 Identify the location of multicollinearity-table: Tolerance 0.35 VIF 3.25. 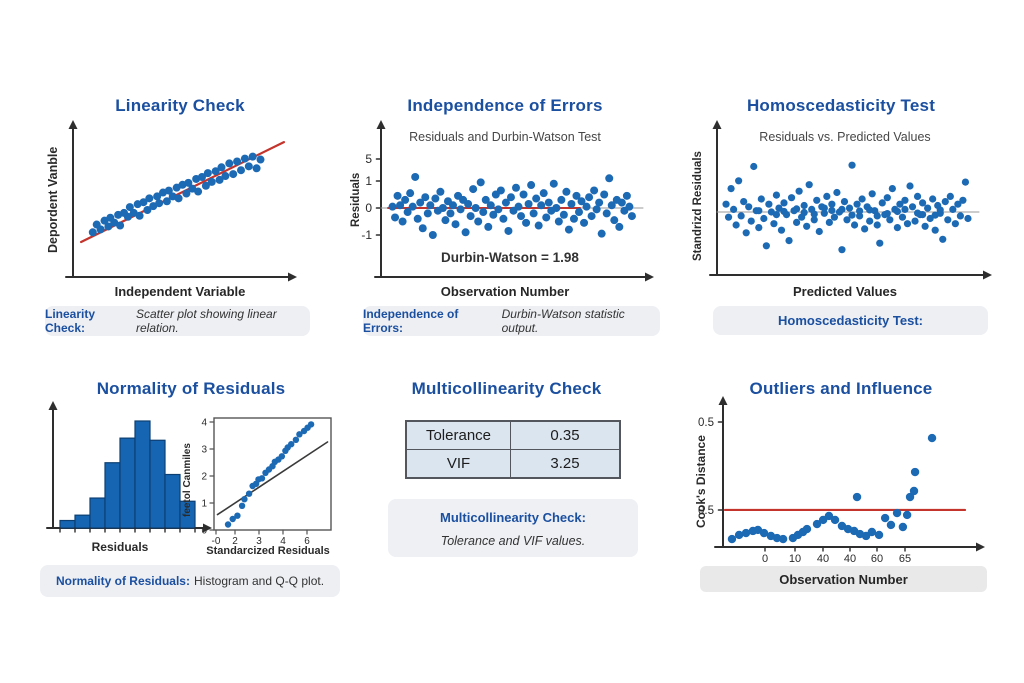
(513, 449).